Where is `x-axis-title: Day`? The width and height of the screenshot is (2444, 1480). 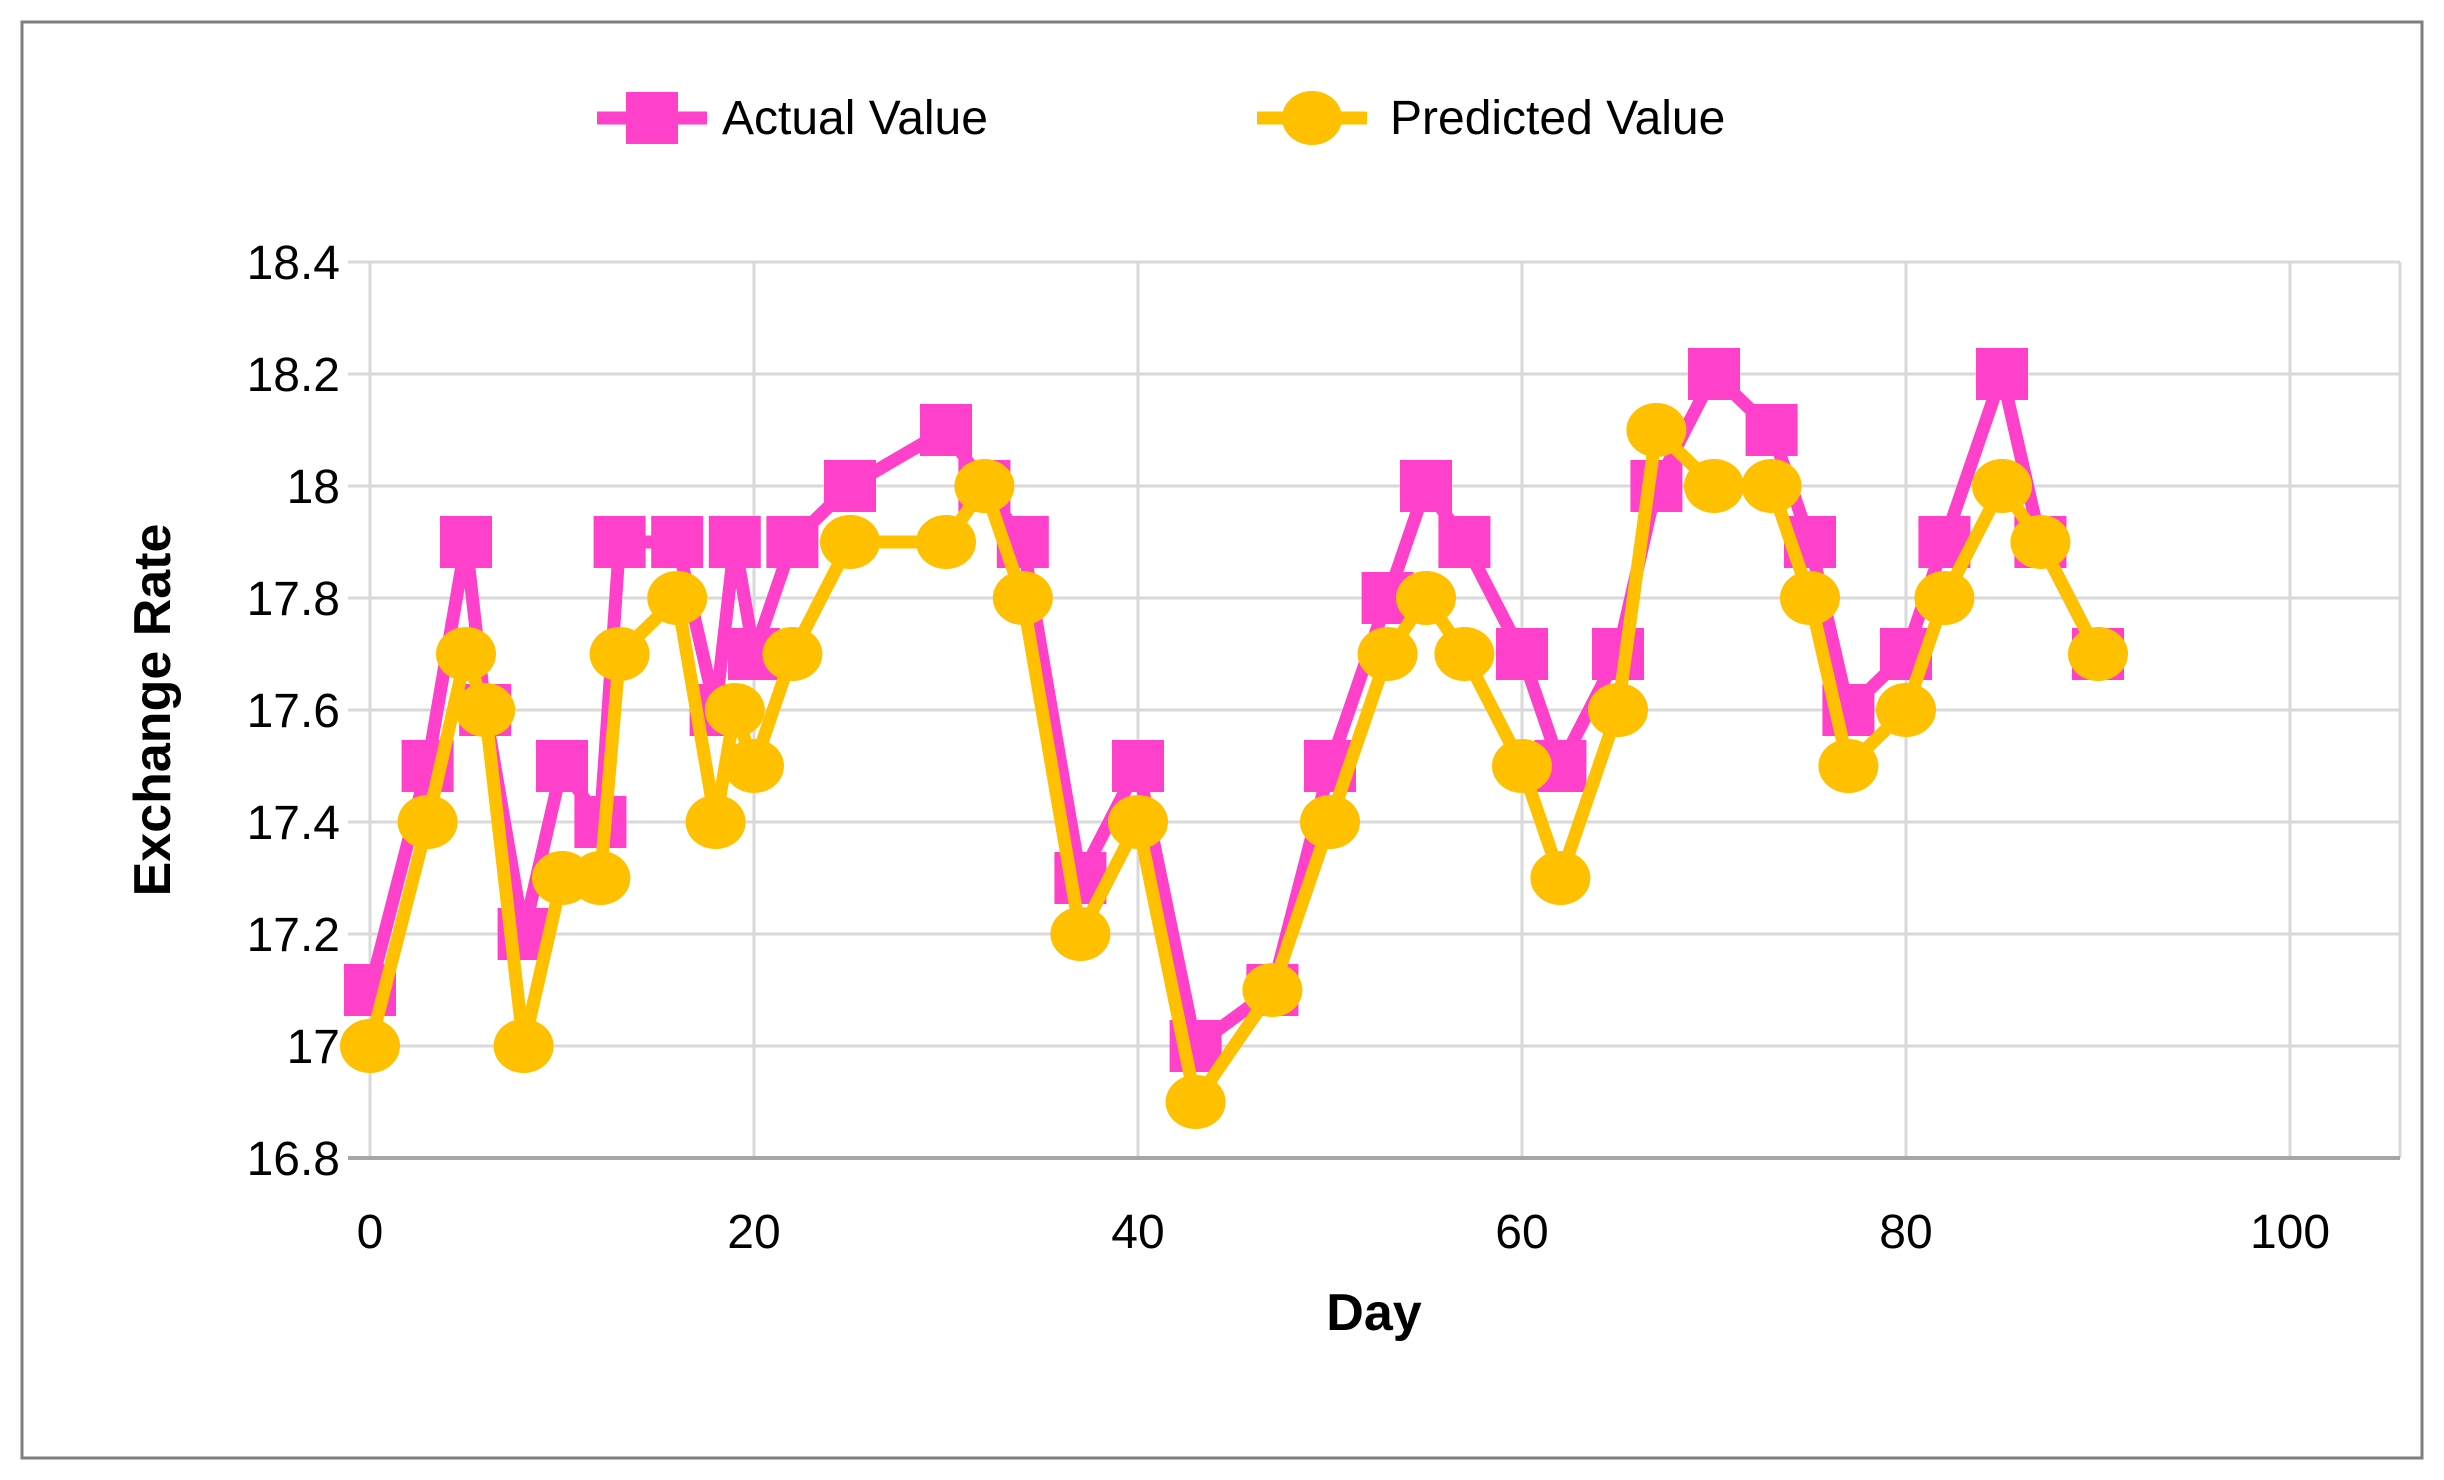 x-axis-title: Day is located at coordinates (1373, 1313).